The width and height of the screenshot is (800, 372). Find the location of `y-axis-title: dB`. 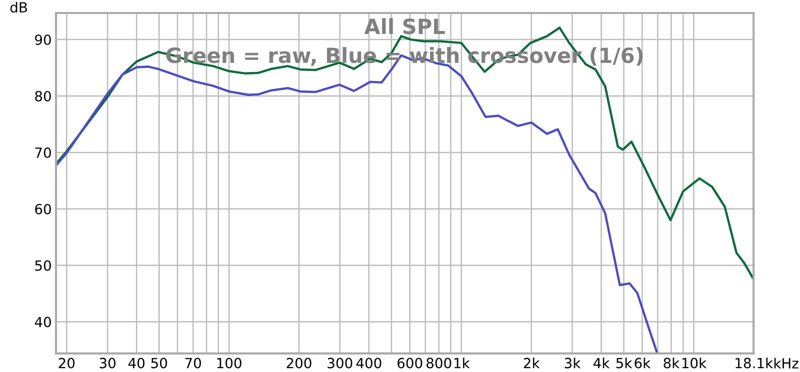

y-axis-title: dB is located at coordinates (18, 7).